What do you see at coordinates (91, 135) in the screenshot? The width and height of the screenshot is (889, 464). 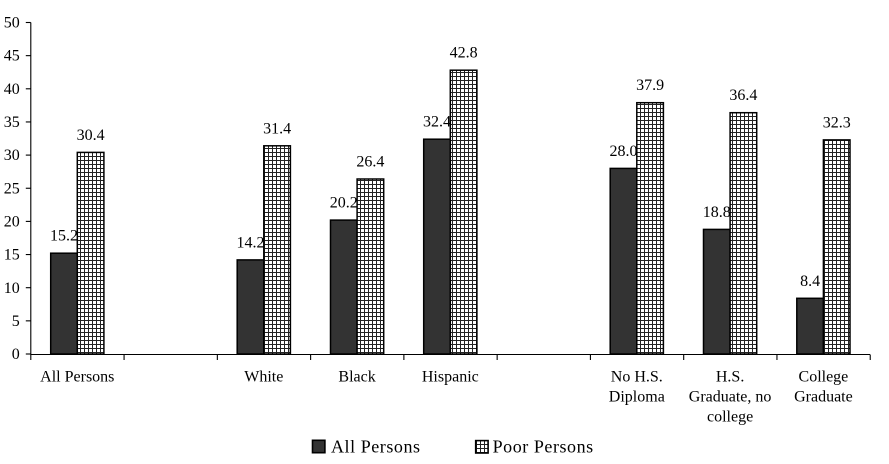 I see `svg-text: 30.4` at bounding box center [91, 135].